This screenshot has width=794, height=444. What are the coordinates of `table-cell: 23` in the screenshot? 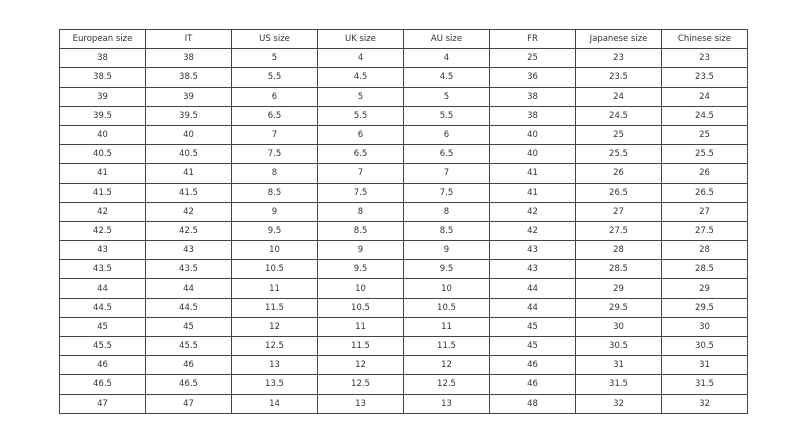 It's located at (618, 58).